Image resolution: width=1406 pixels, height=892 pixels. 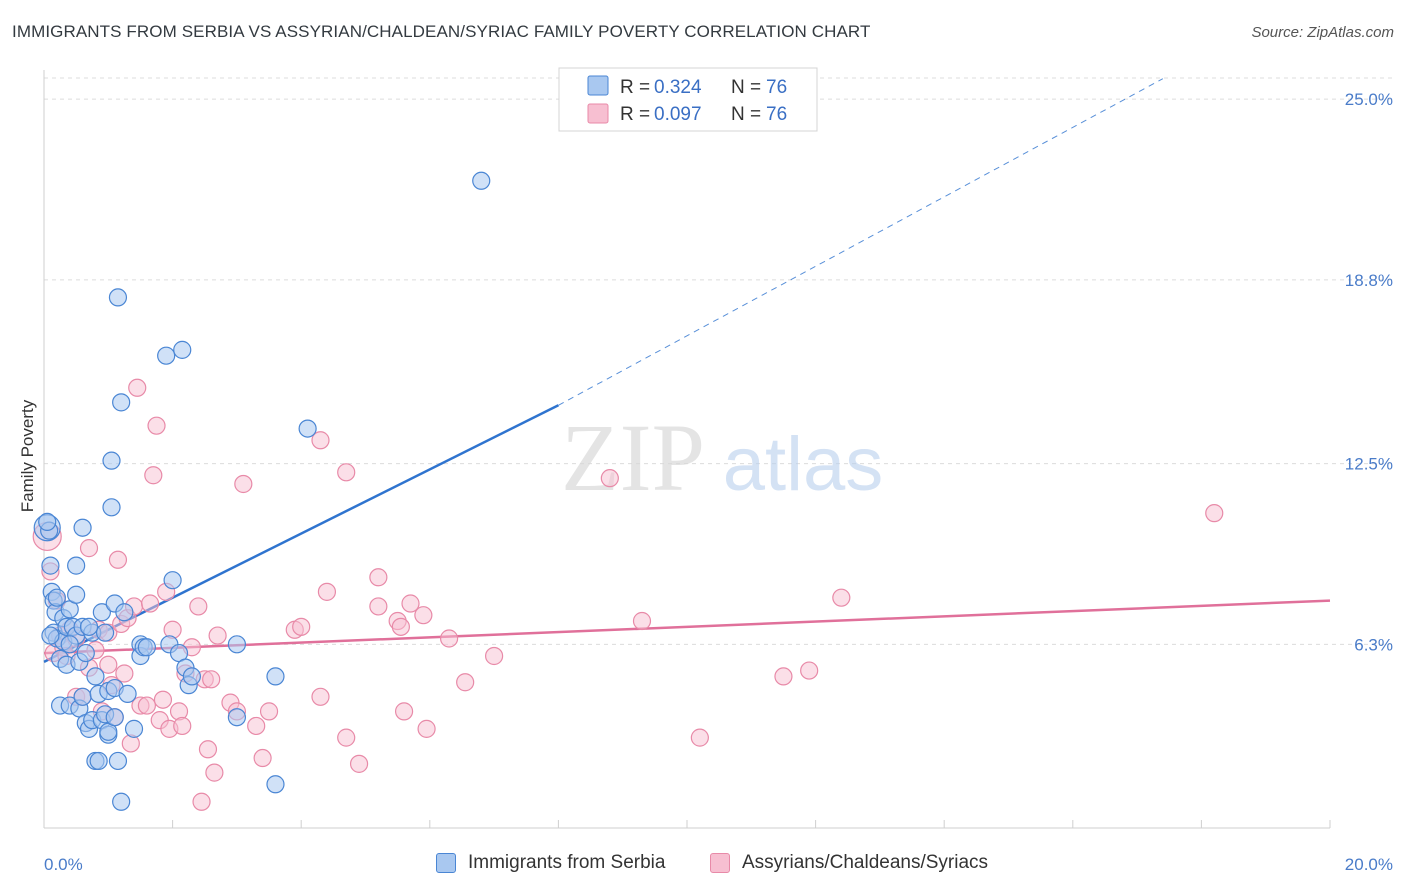 What do you see at coordinates (746, 87) in the screenshot?
I see `legend-n-label-serbia: N =` at bounding box center [746, 87].